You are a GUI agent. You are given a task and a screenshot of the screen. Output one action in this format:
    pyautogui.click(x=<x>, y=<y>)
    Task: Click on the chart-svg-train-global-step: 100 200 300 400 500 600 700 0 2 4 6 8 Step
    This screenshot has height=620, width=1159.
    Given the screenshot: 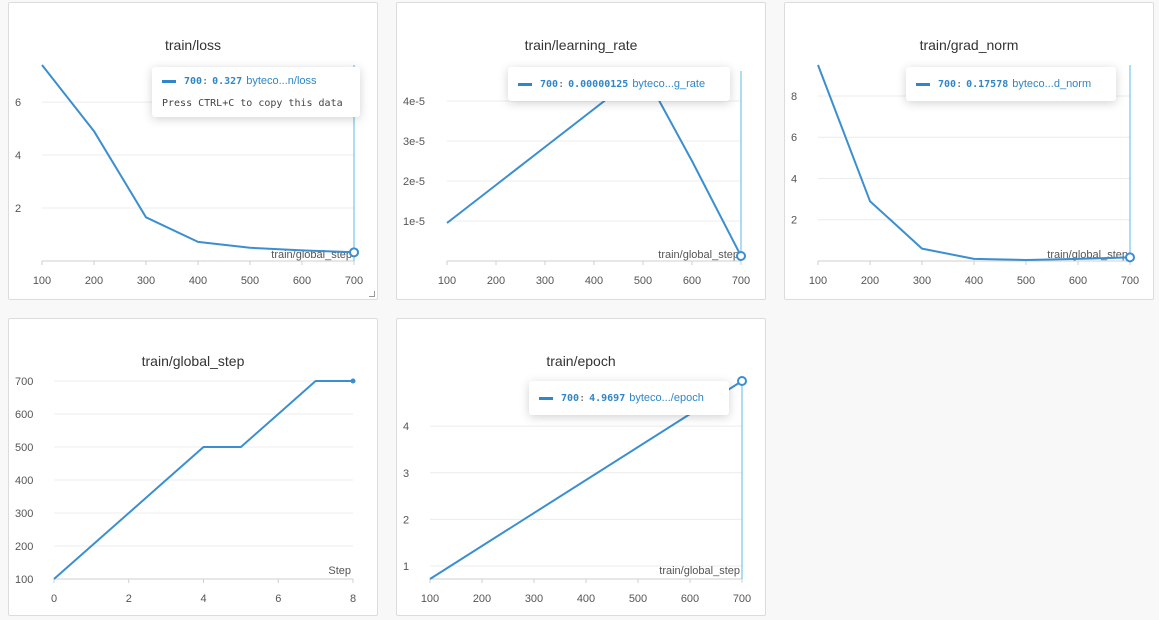 What is the action you would take?
    pyautogui.click(x=185, y=490)
    